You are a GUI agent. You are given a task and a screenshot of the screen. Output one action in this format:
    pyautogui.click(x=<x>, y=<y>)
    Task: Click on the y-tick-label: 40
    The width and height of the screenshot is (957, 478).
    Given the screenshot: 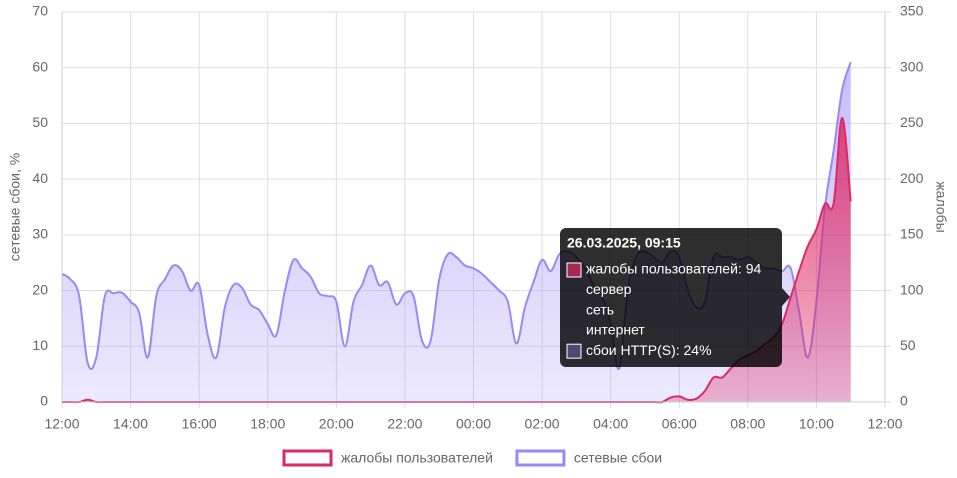 What is the action you would take?
    pyautogui.click(x=40, y=178)
    